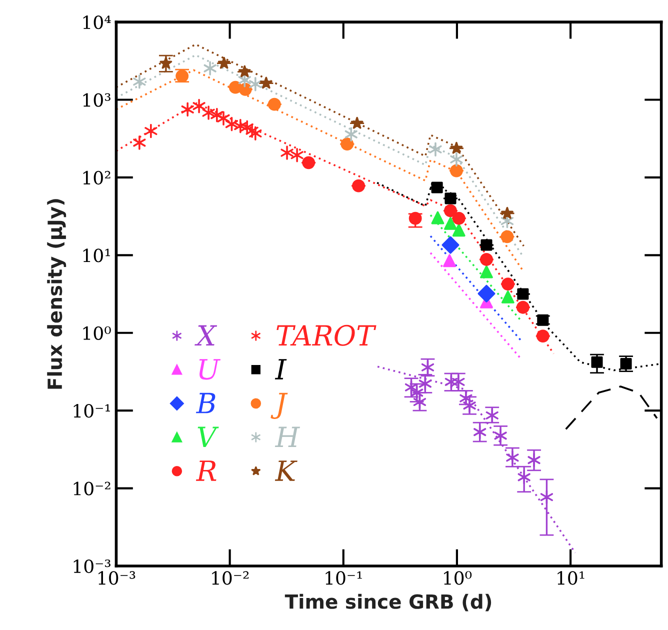 The width and height of the screenshot is (668, 630). What do you see at coordinates (96, 100) in the screenshot?
I see `y-tick-label: 10³` at bounding box center [96, 100].